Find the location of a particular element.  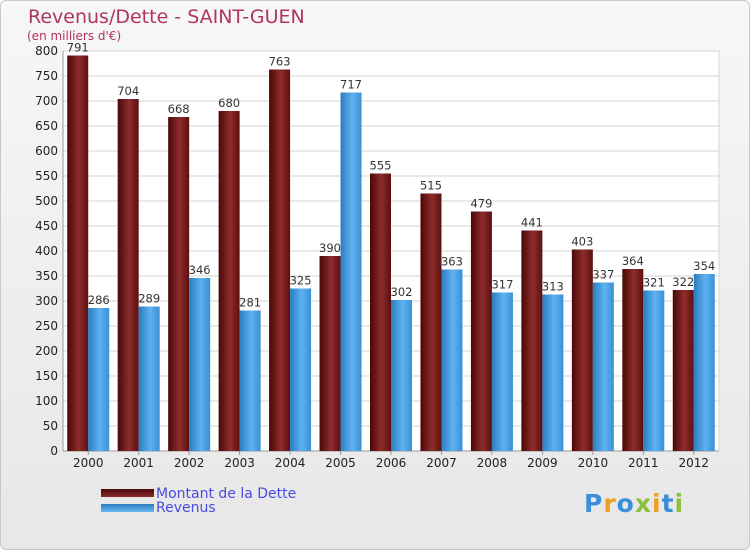

x-tick-label: 2011 is located at coordinates (643, 463).